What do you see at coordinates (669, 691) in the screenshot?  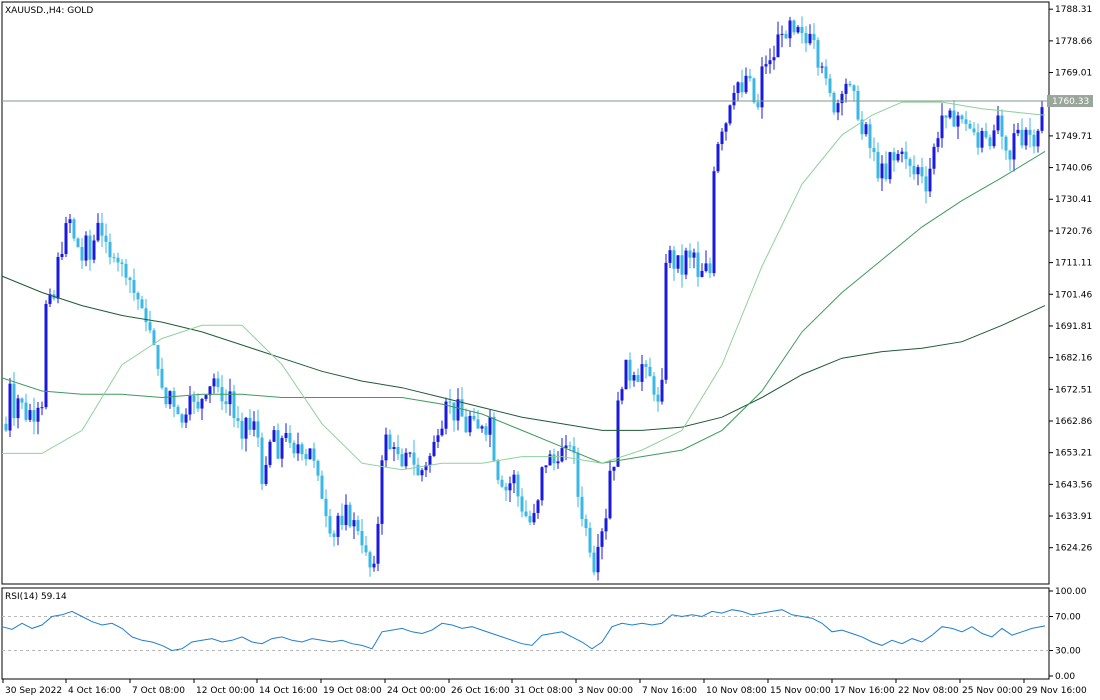 I see `time-tick-label: 7 Nov 16:00` at bounding box center [669, 691].